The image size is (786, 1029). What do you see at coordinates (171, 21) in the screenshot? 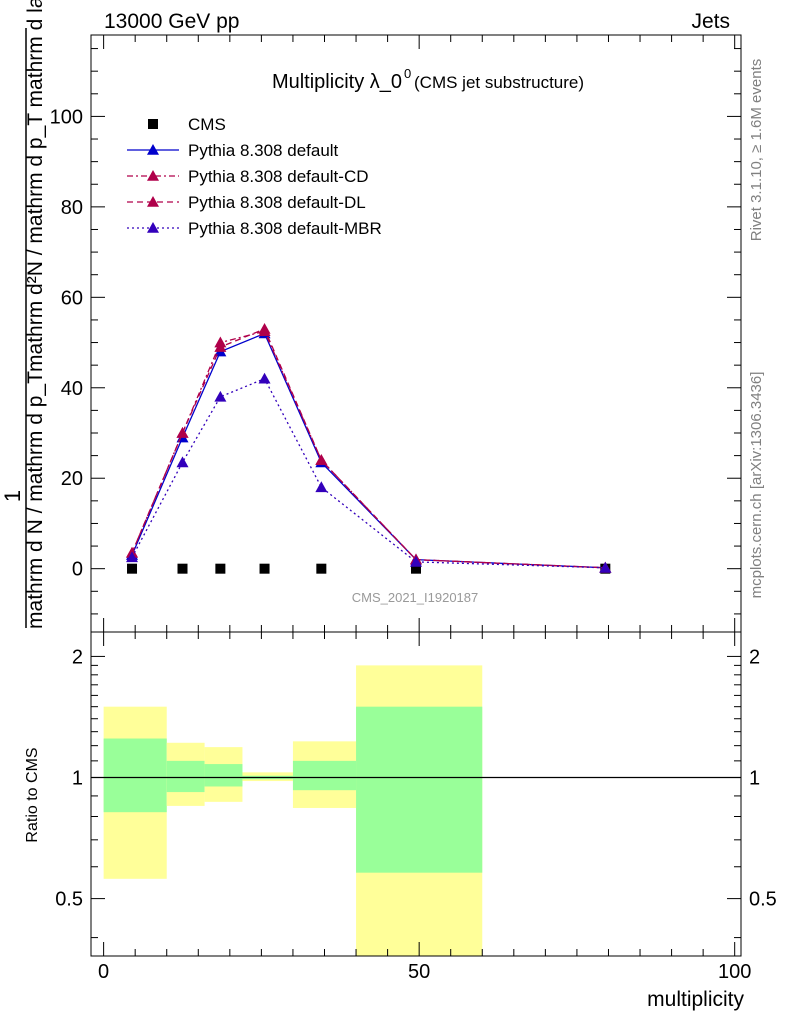
I see `header-energy-label: 13000 GeV pp` at bounding box center [171, 21].